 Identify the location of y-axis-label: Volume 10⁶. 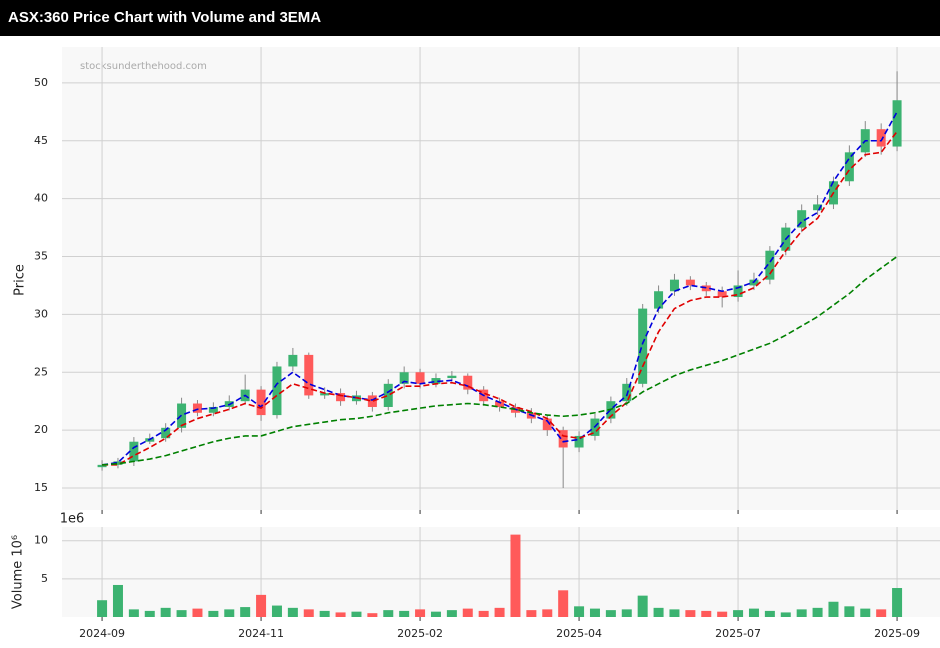
(18, 572).